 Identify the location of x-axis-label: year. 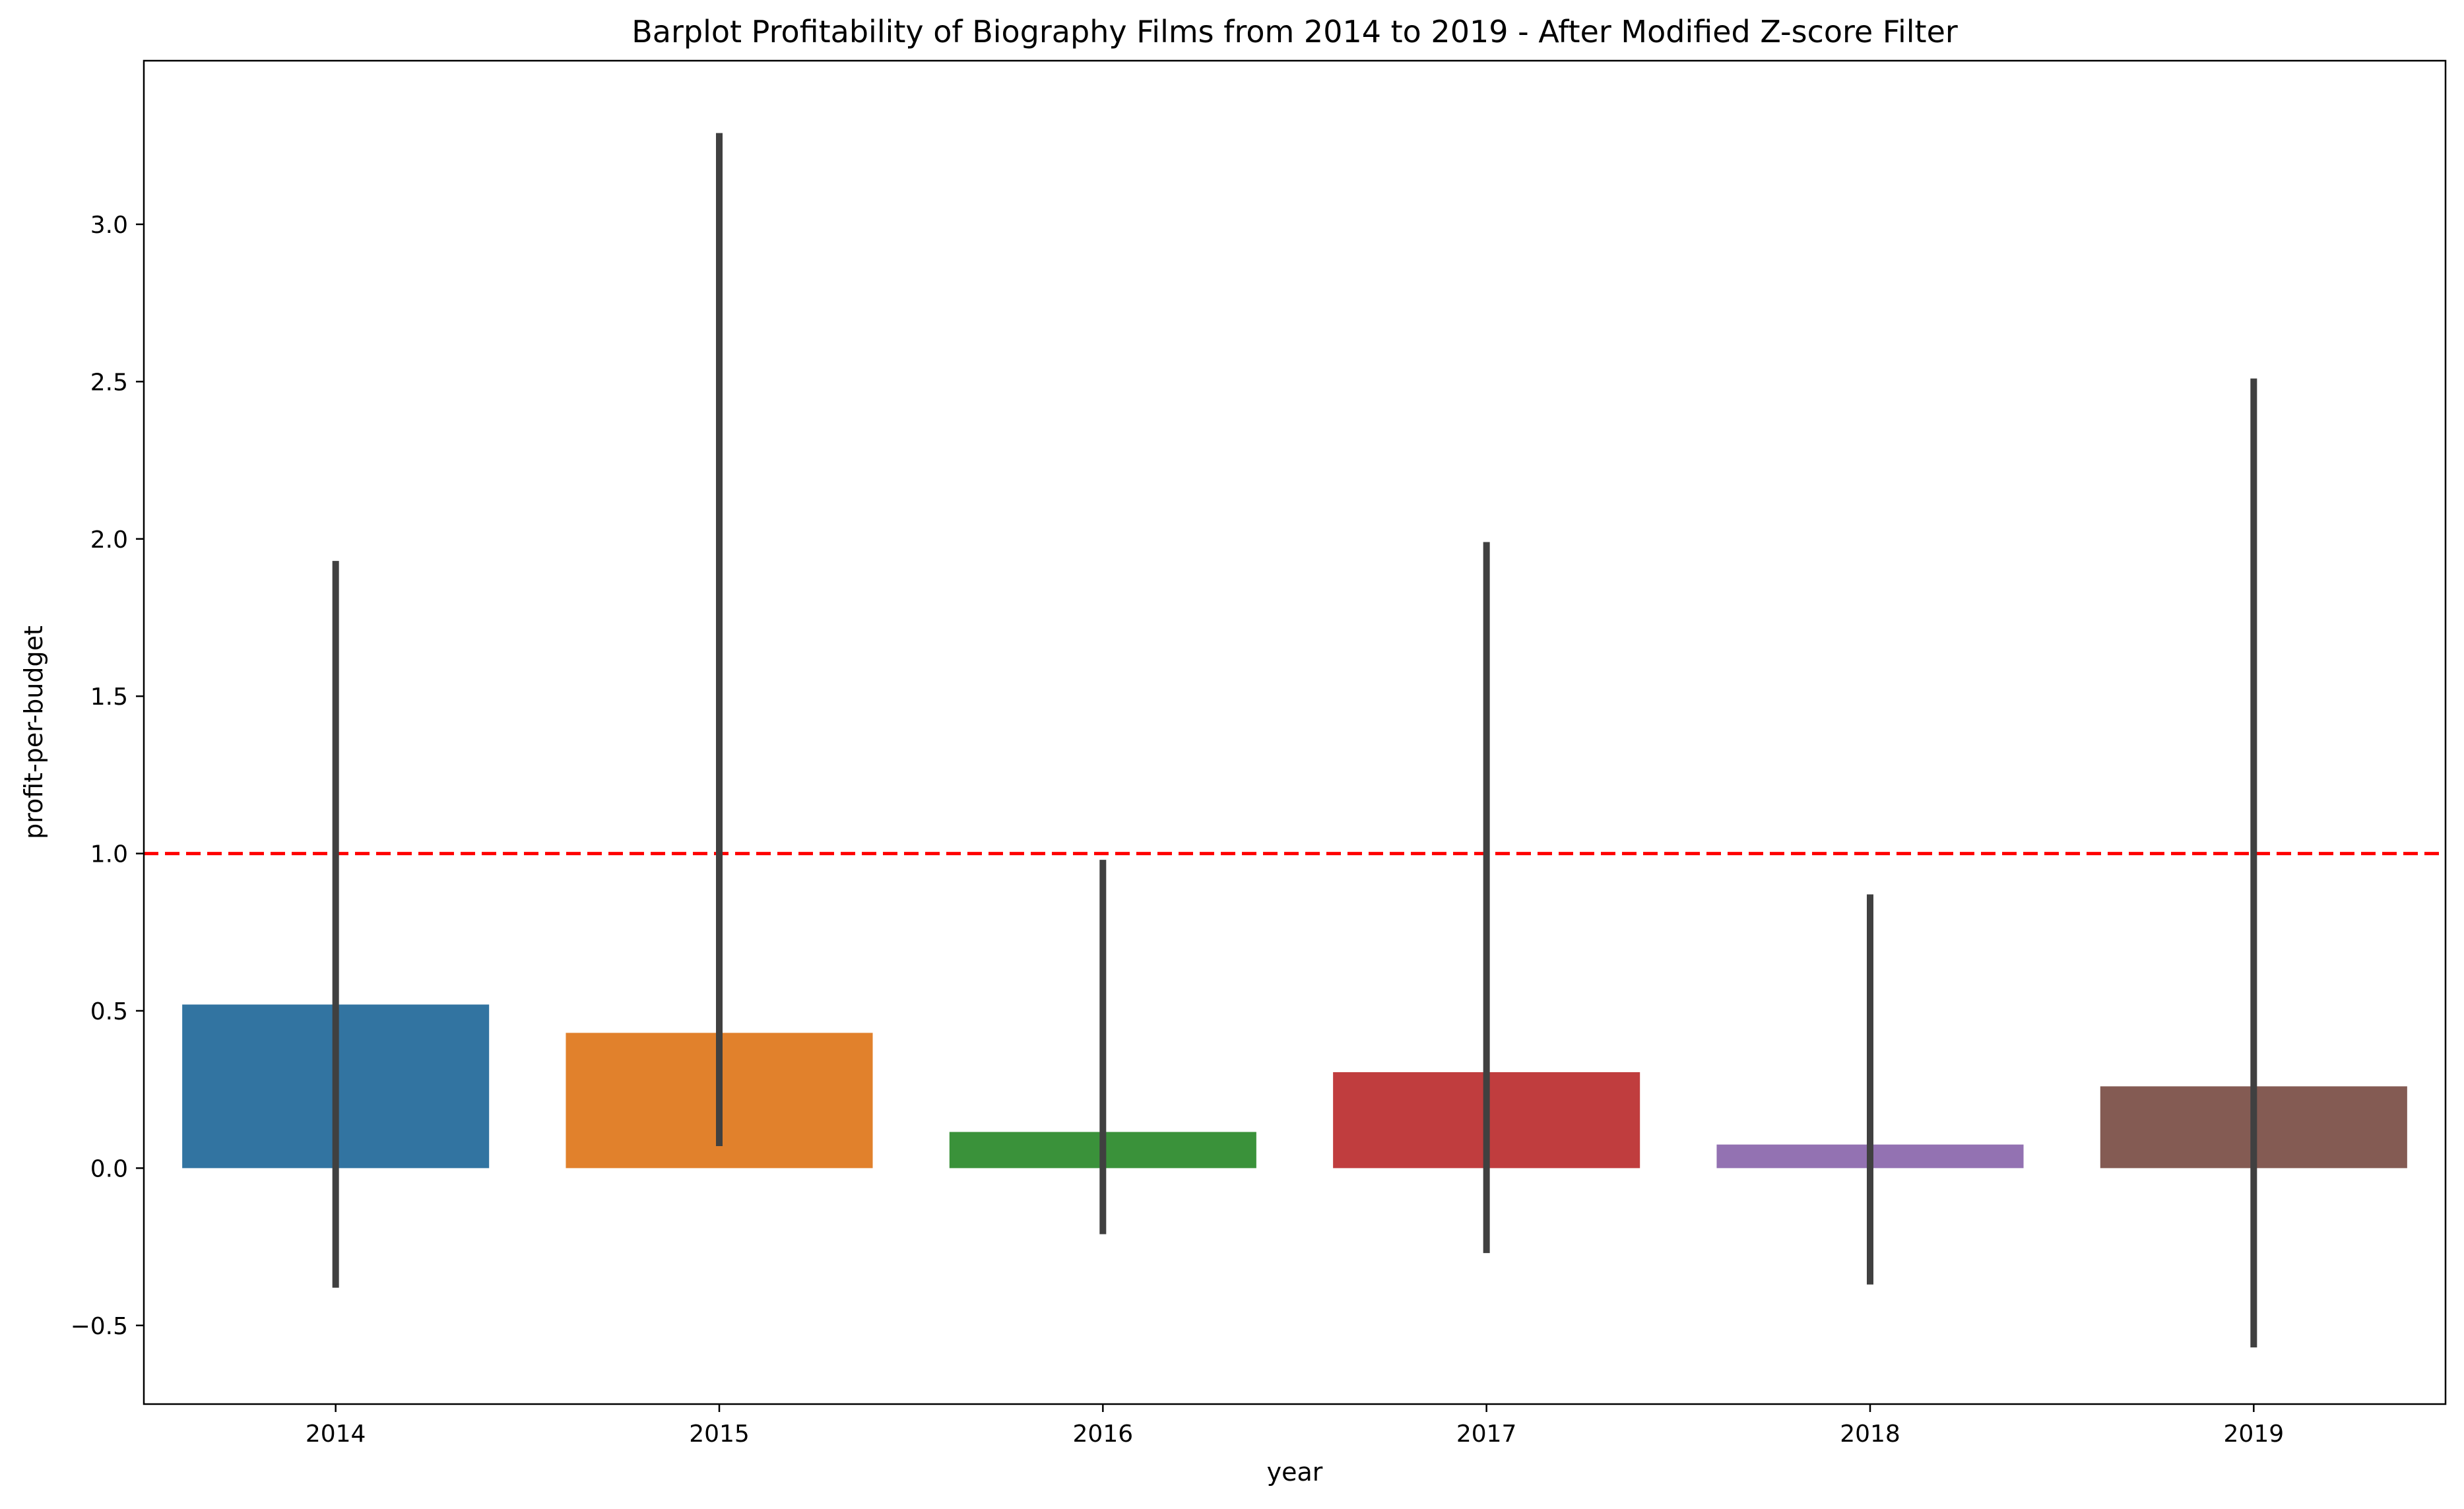
(1295, 1473).